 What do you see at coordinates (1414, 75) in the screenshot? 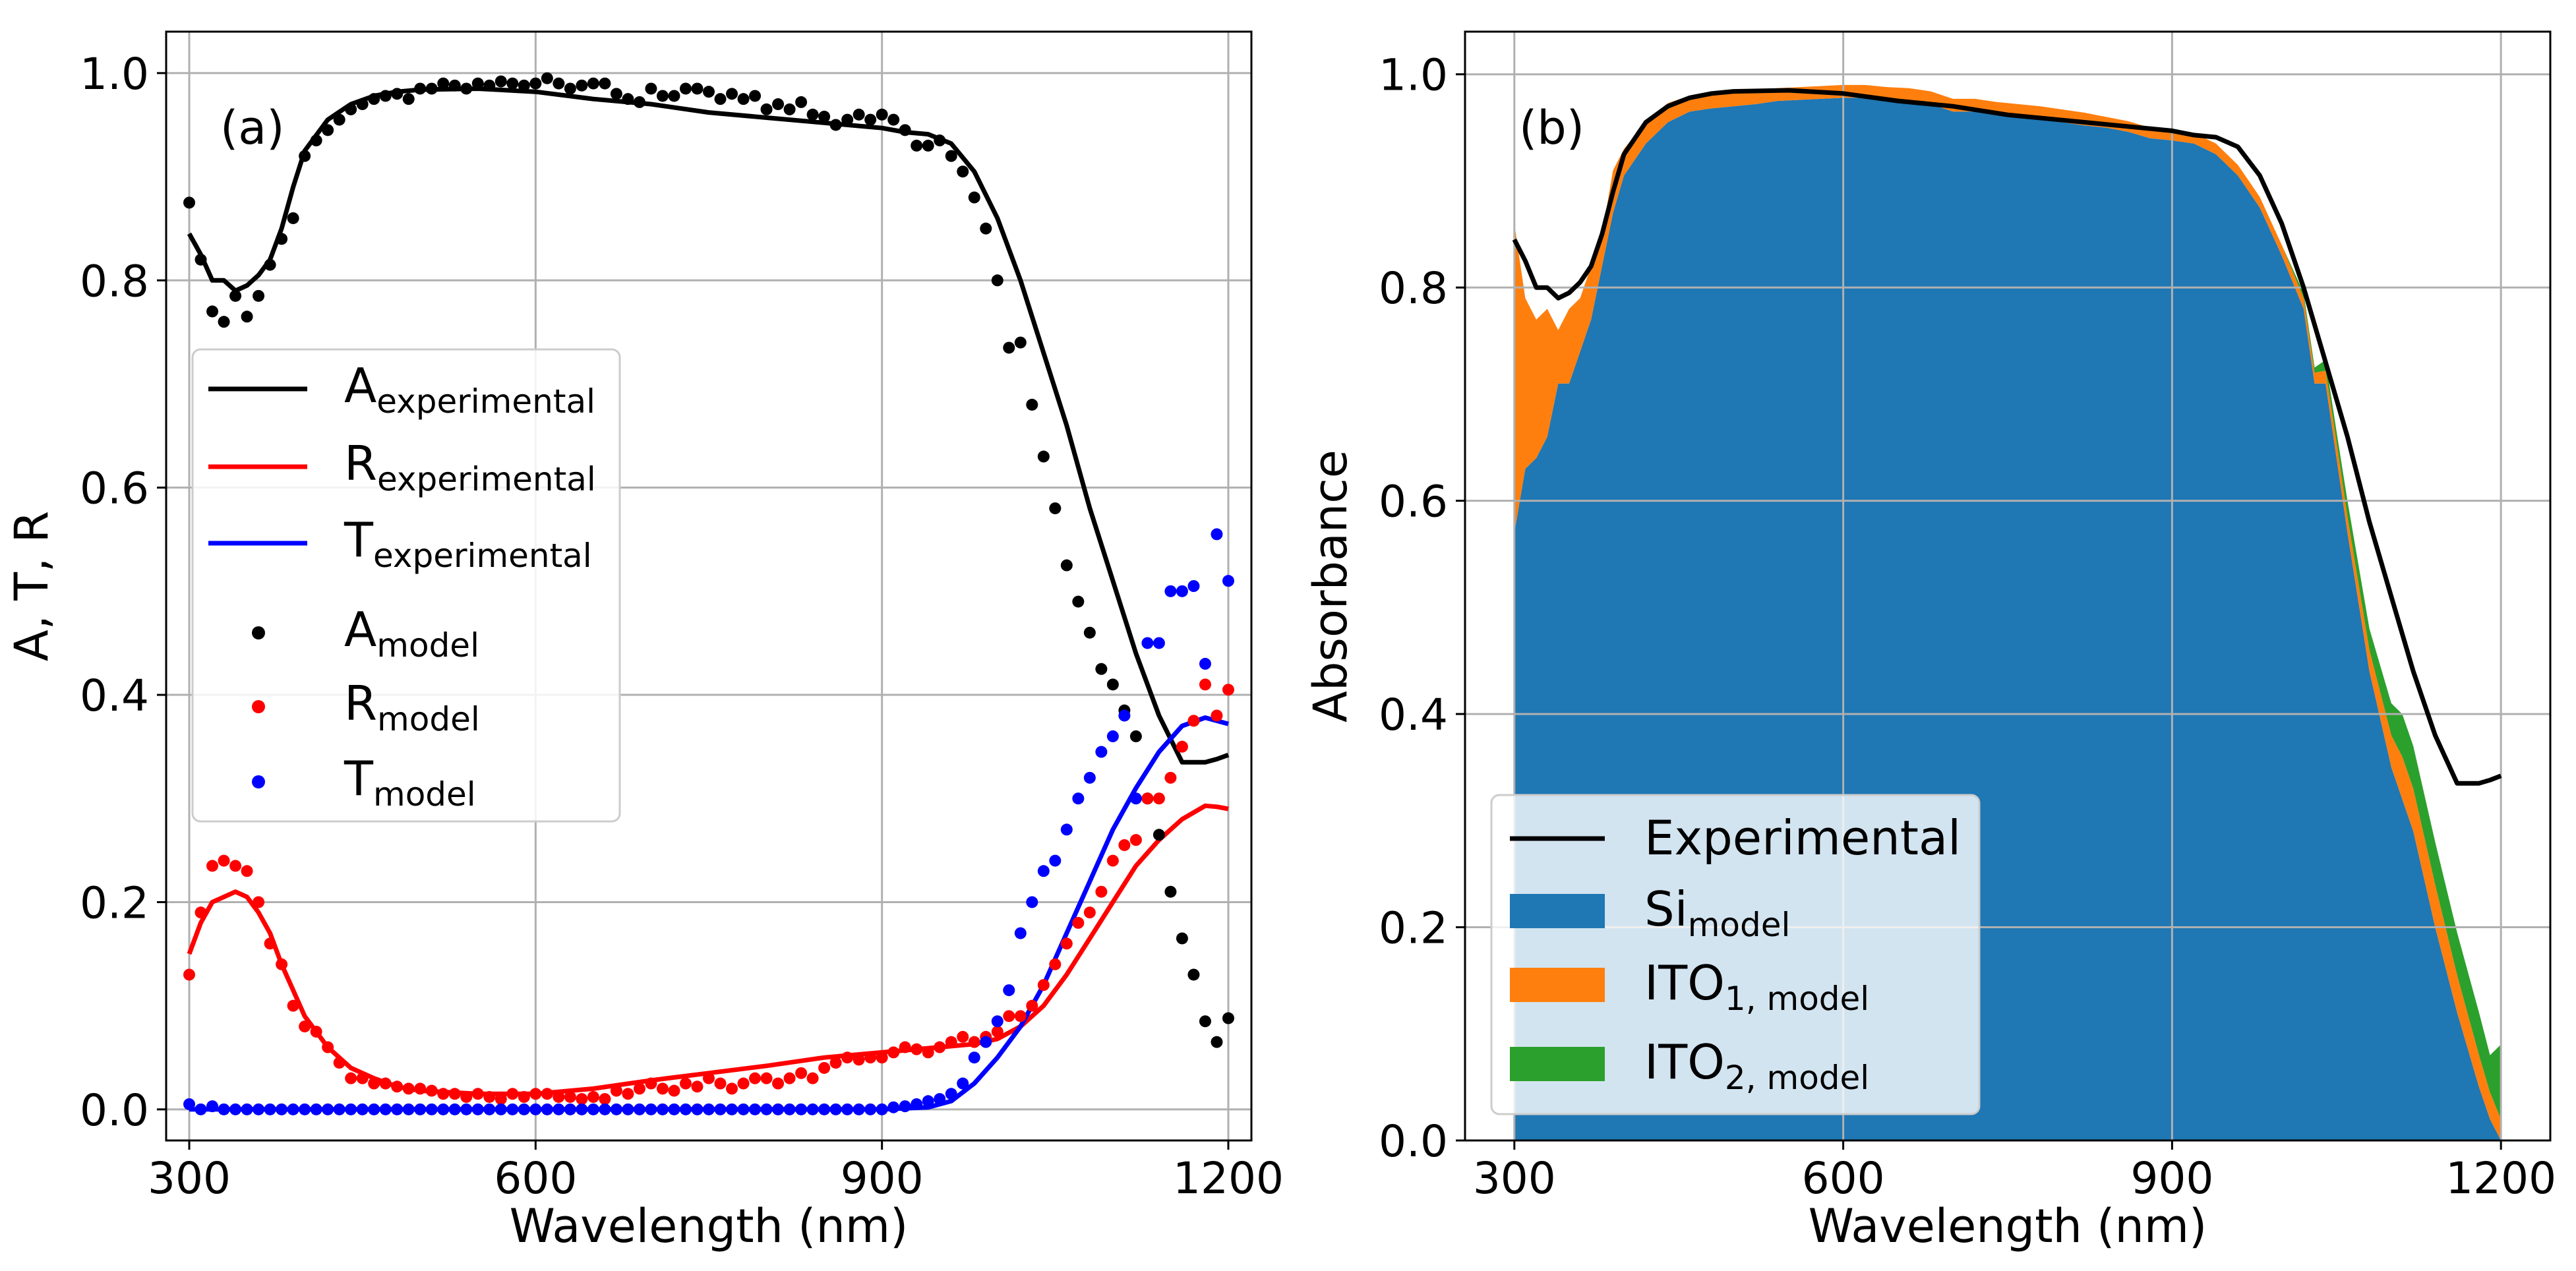
I see `ytick-label-1.0: 1.0` at bounding box center [1414, 75].